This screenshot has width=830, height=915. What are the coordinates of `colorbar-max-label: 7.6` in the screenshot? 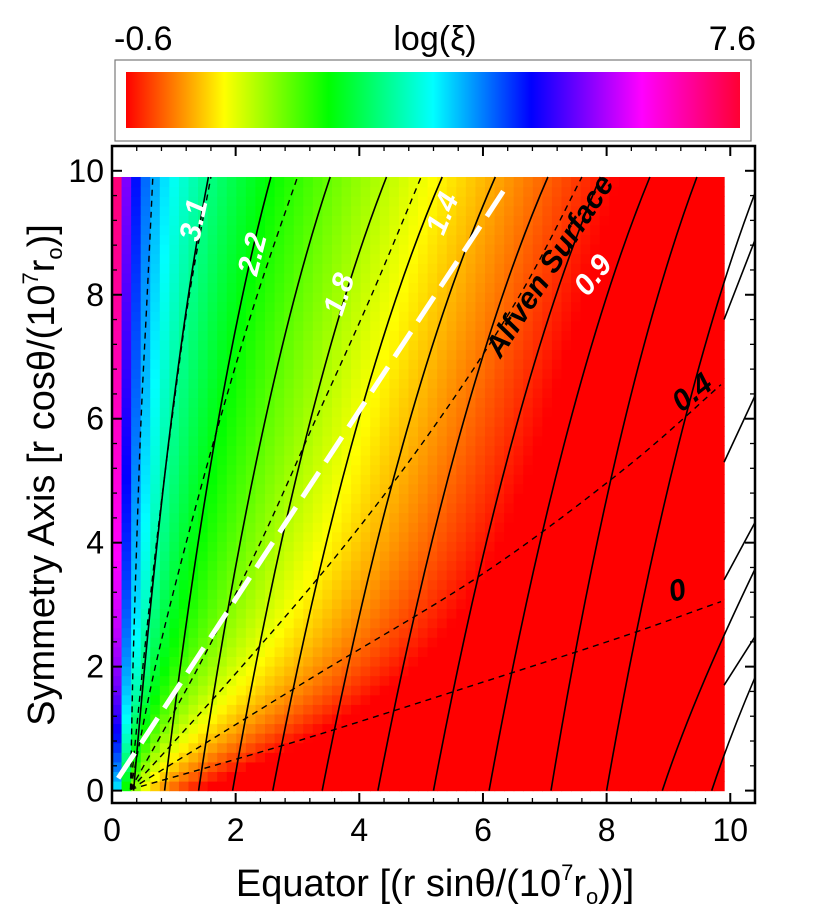 It's located at (732, 39).